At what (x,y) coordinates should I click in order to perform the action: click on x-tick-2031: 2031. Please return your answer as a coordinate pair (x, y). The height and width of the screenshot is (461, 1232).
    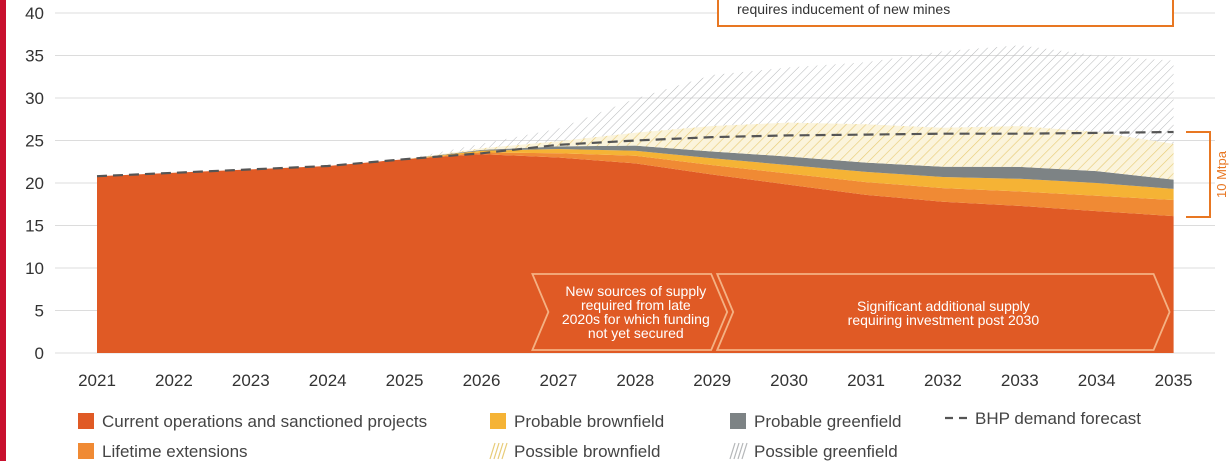
    Looking at the image, I should click on (866, 380).